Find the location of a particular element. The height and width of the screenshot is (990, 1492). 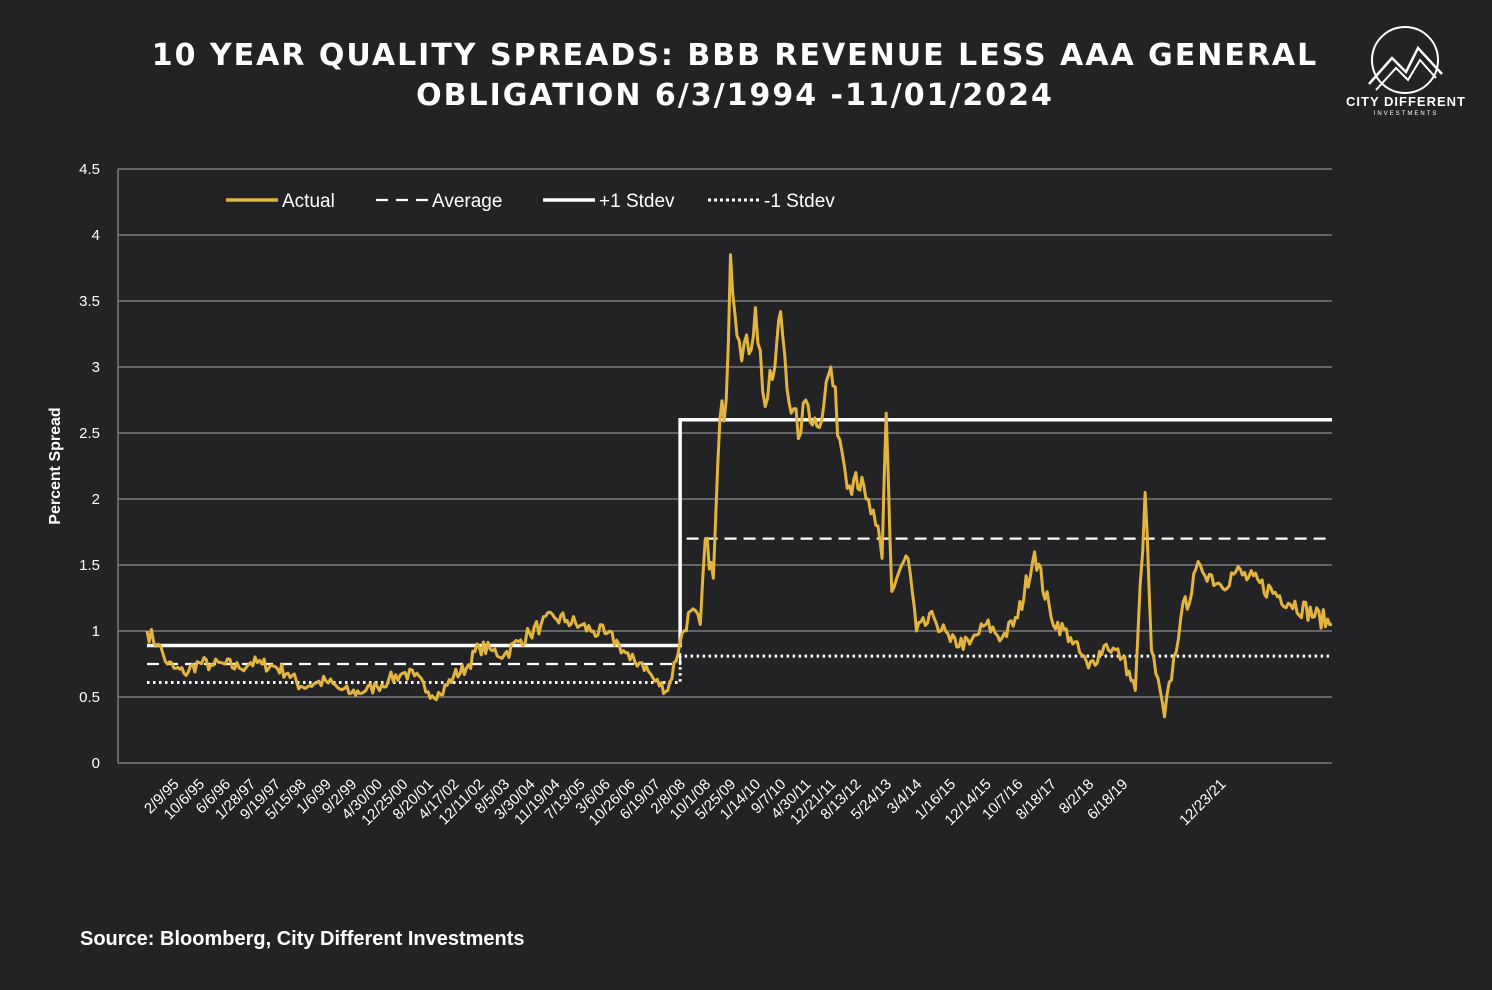

legend-label-actual: Actual is located at coordinates (308, 201).